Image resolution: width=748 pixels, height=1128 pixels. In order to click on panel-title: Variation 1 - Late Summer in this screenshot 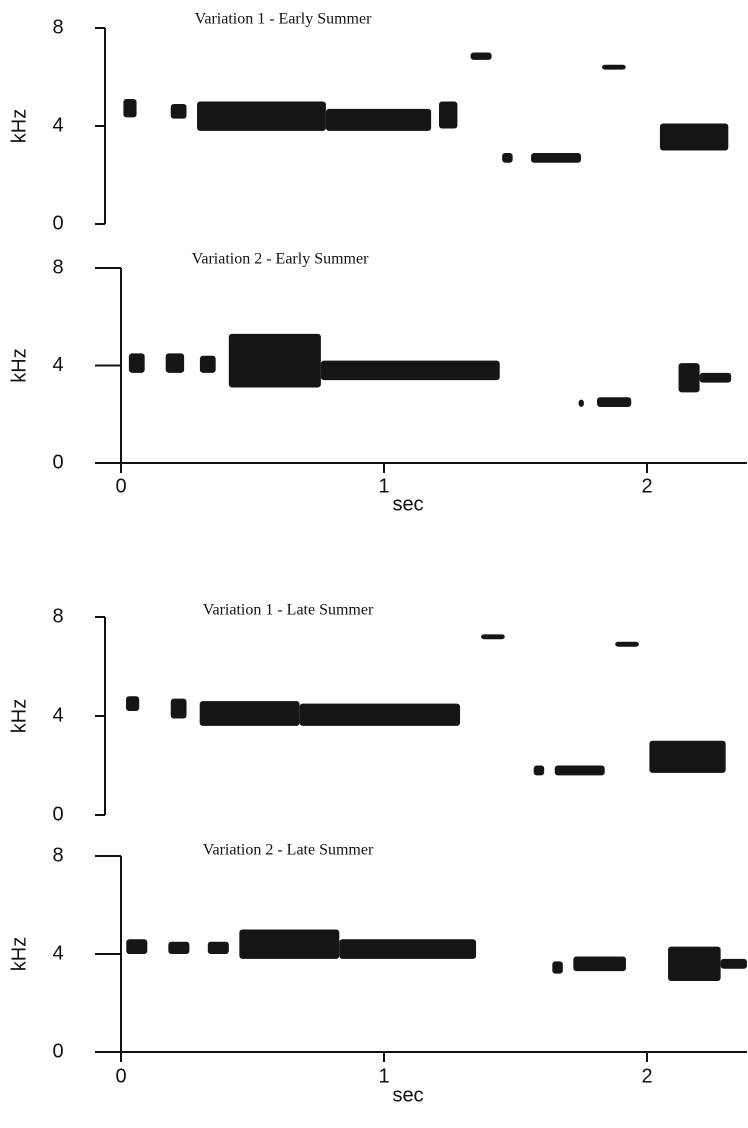, I will do `click(288, 610)`.